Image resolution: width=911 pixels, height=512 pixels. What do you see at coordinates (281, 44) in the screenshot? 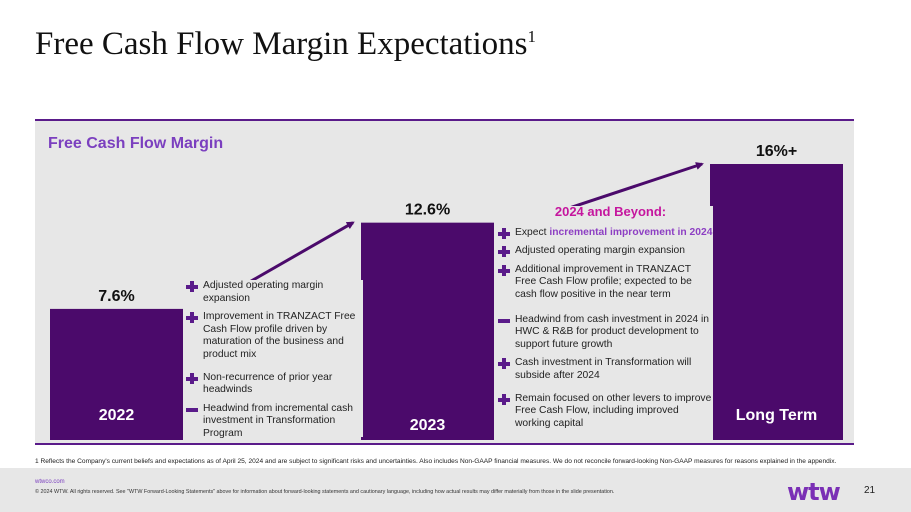
I see `slide-title-text: Free Cash Flow Margin Expectations` at bounding box center [281, 44].